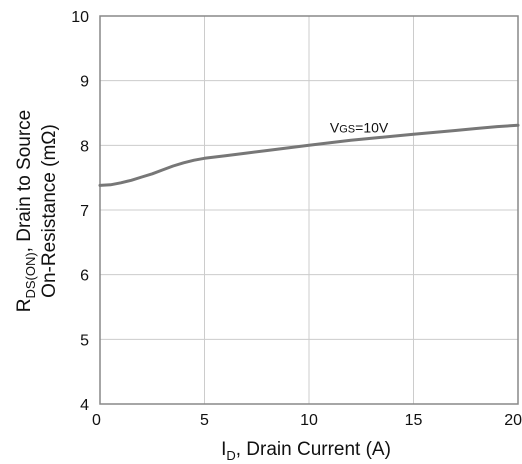 This screenshot has height=464, width=522. I want to click on x-tick-label: 10, so click(309, 420).